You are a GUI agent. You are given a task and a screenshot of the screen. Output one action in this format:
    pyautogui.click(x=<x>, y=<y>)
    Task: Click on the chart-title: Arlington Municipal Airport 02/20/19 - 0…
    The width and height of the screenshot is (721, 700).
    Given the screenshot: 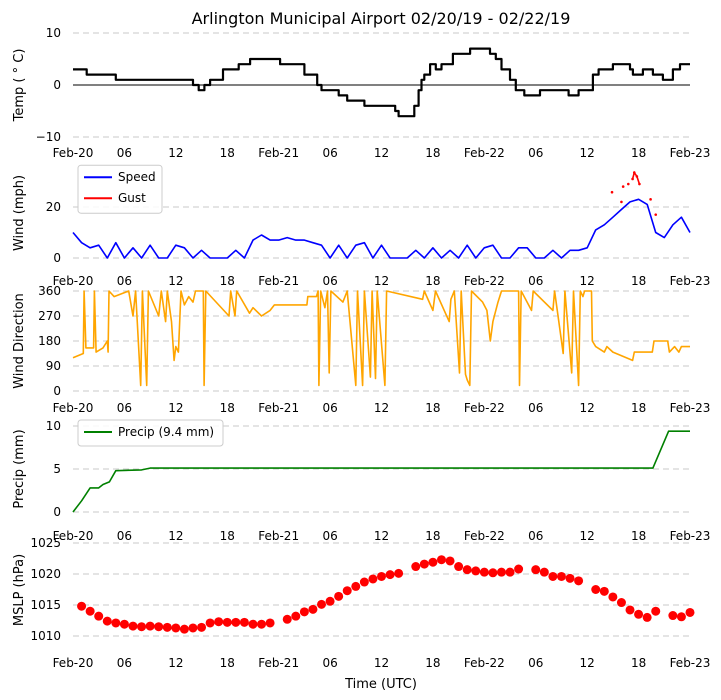 What is the action you would take?
    pyautogui.click(x=381, y=18)
    